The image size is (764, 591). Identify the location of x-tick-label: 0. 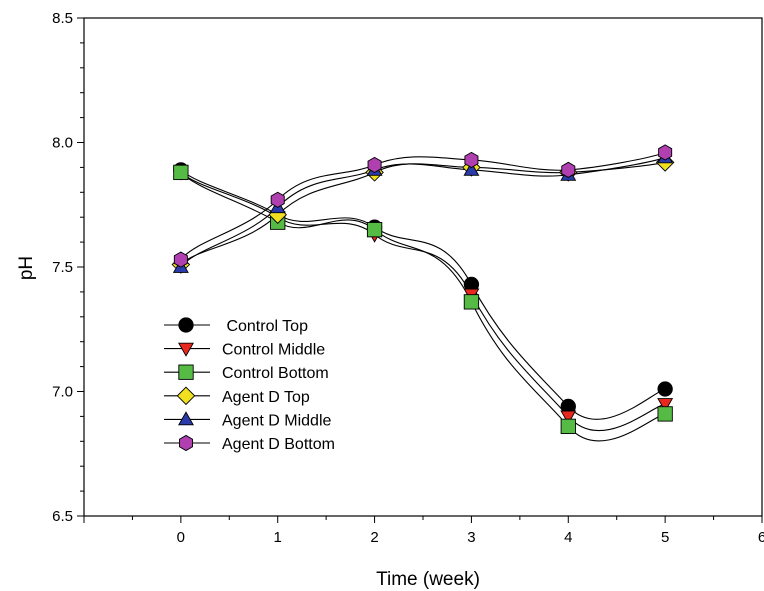
(181, 537).